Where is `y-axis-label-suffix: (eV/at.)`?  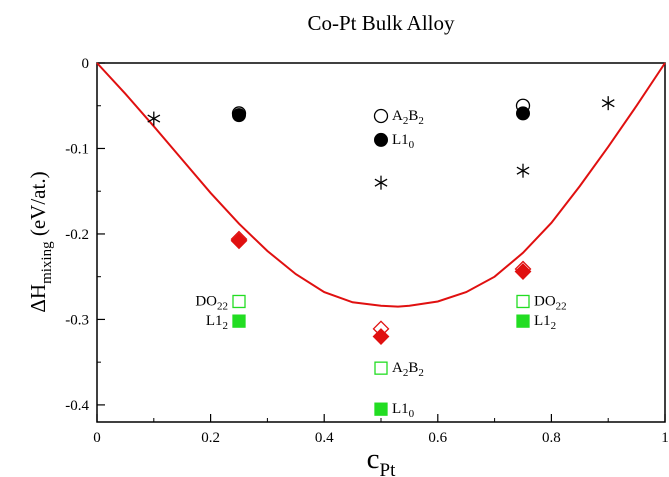 y-axis-label-suffix: (eV/at.) is located at coordinates (38, 206).